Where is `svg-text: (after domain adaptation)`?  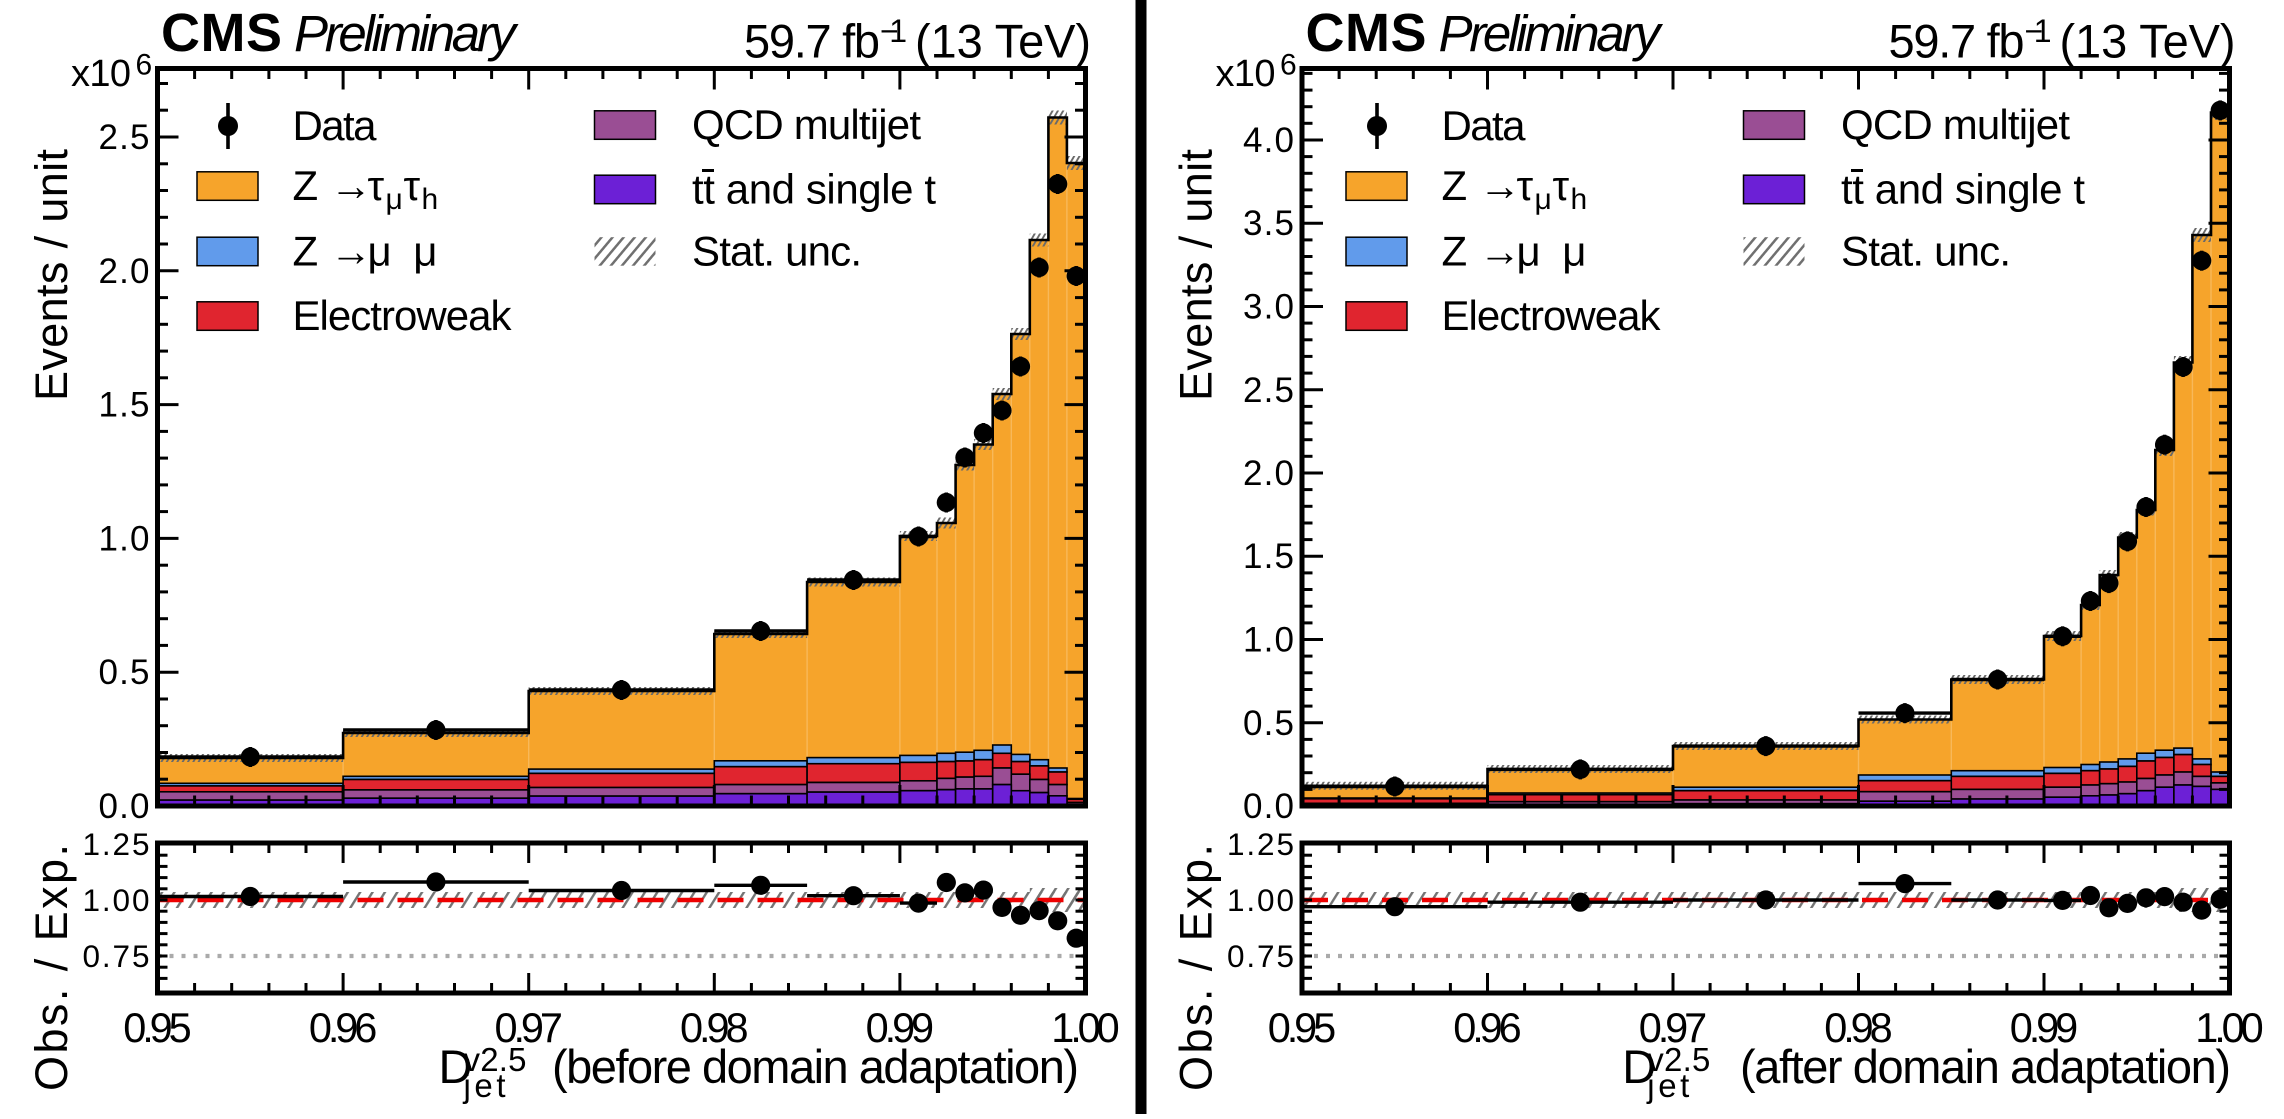
svg-text: (after domain adaptation) is located at coordinates (1985, 1066).